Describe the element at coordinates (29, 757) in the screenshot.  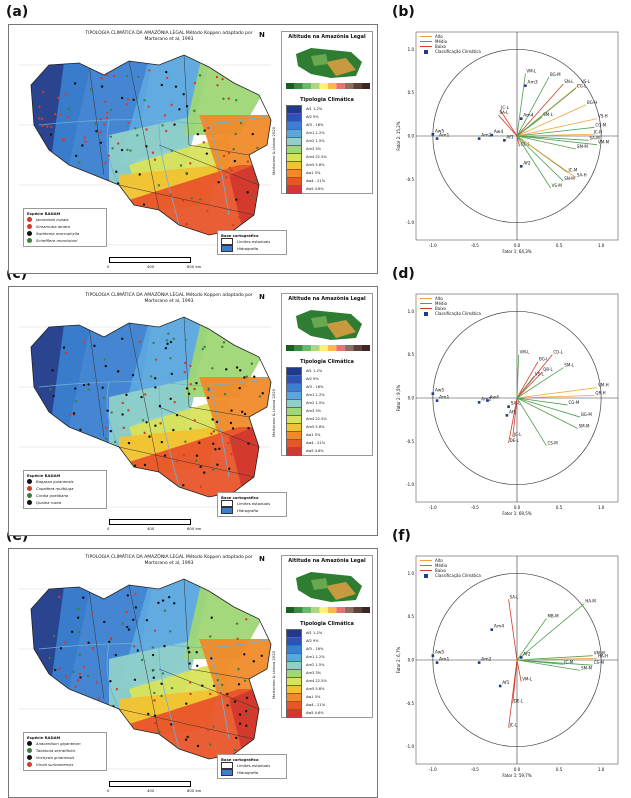
I see `species-marker-icon` at that location.